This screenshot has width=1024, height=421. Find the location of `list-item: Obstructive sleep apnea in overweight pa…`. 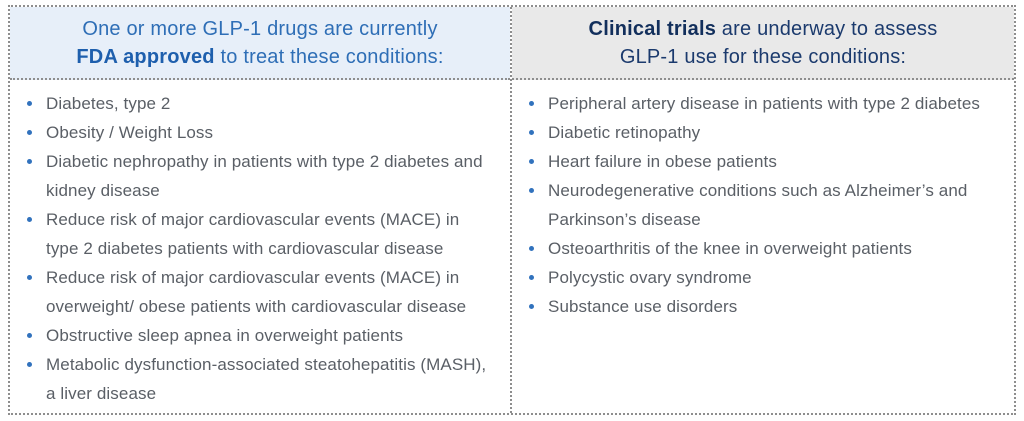

list-item: Obstructive sleep apnea in overweight pa… is located at coordinates (253, 335).